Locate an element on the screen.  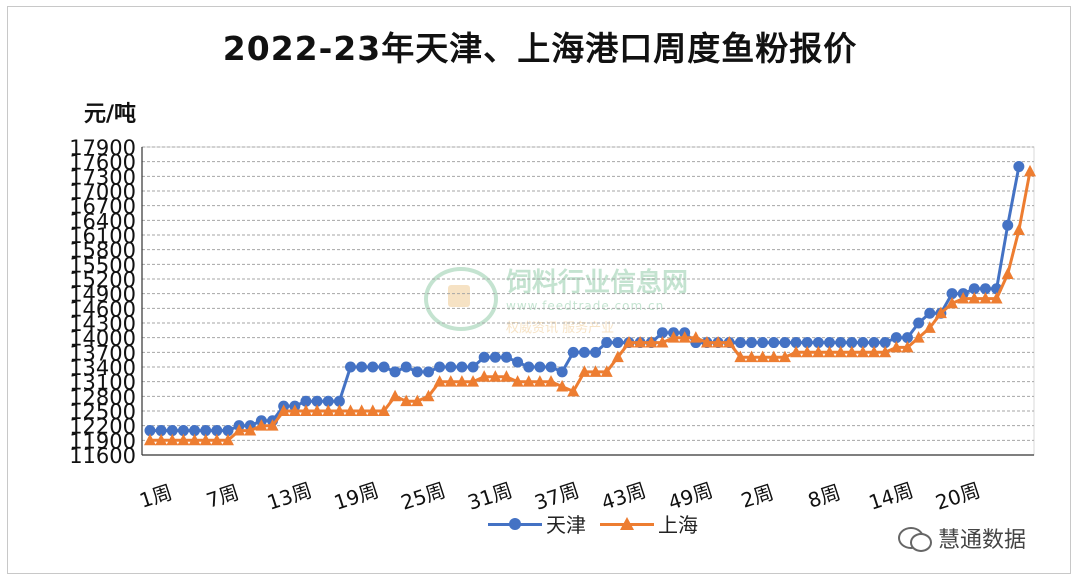
legend-item-shanghai: 上海 is located at coordinates (649, 523).